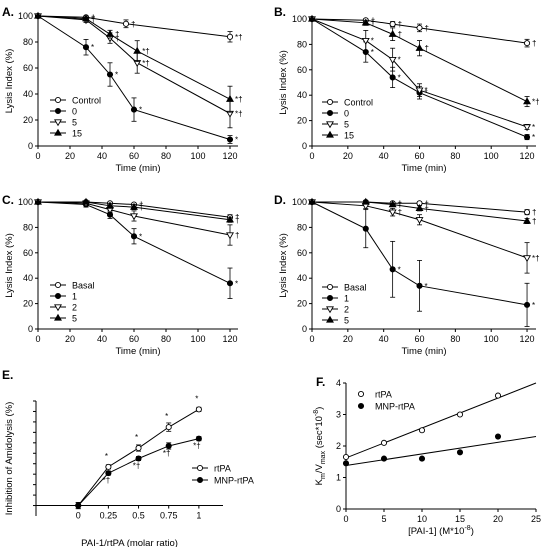 The height and width of the screenshot is (547, 550). Describe the element at coordinates (302, 304) in the screenshot. I see `y-tick-label: 20` at that location.